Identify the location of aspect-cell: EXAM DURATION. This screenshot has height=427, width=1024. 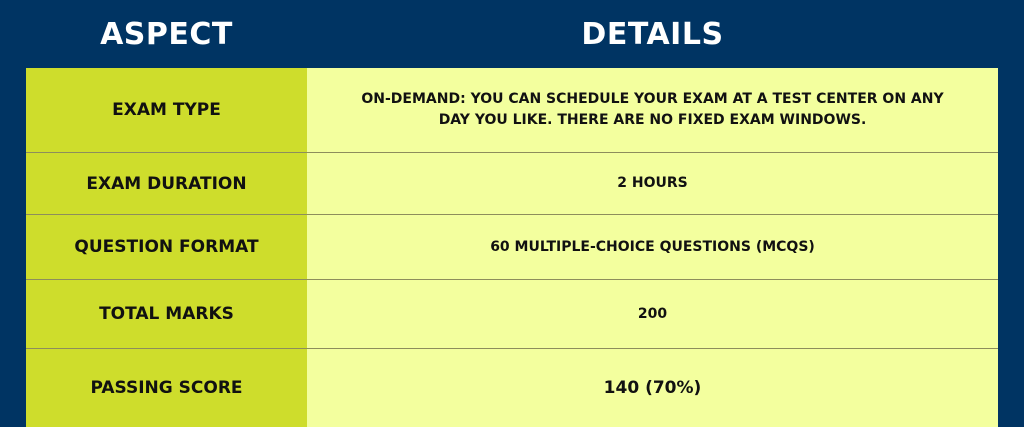
(166, 183).